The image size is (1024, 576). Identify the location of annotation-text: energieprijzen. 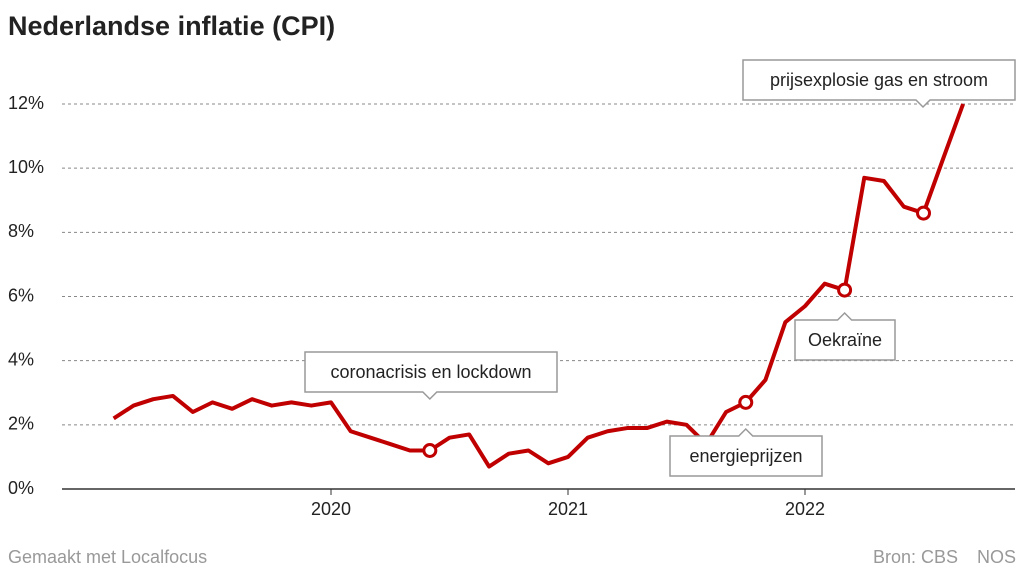
(745, 456).